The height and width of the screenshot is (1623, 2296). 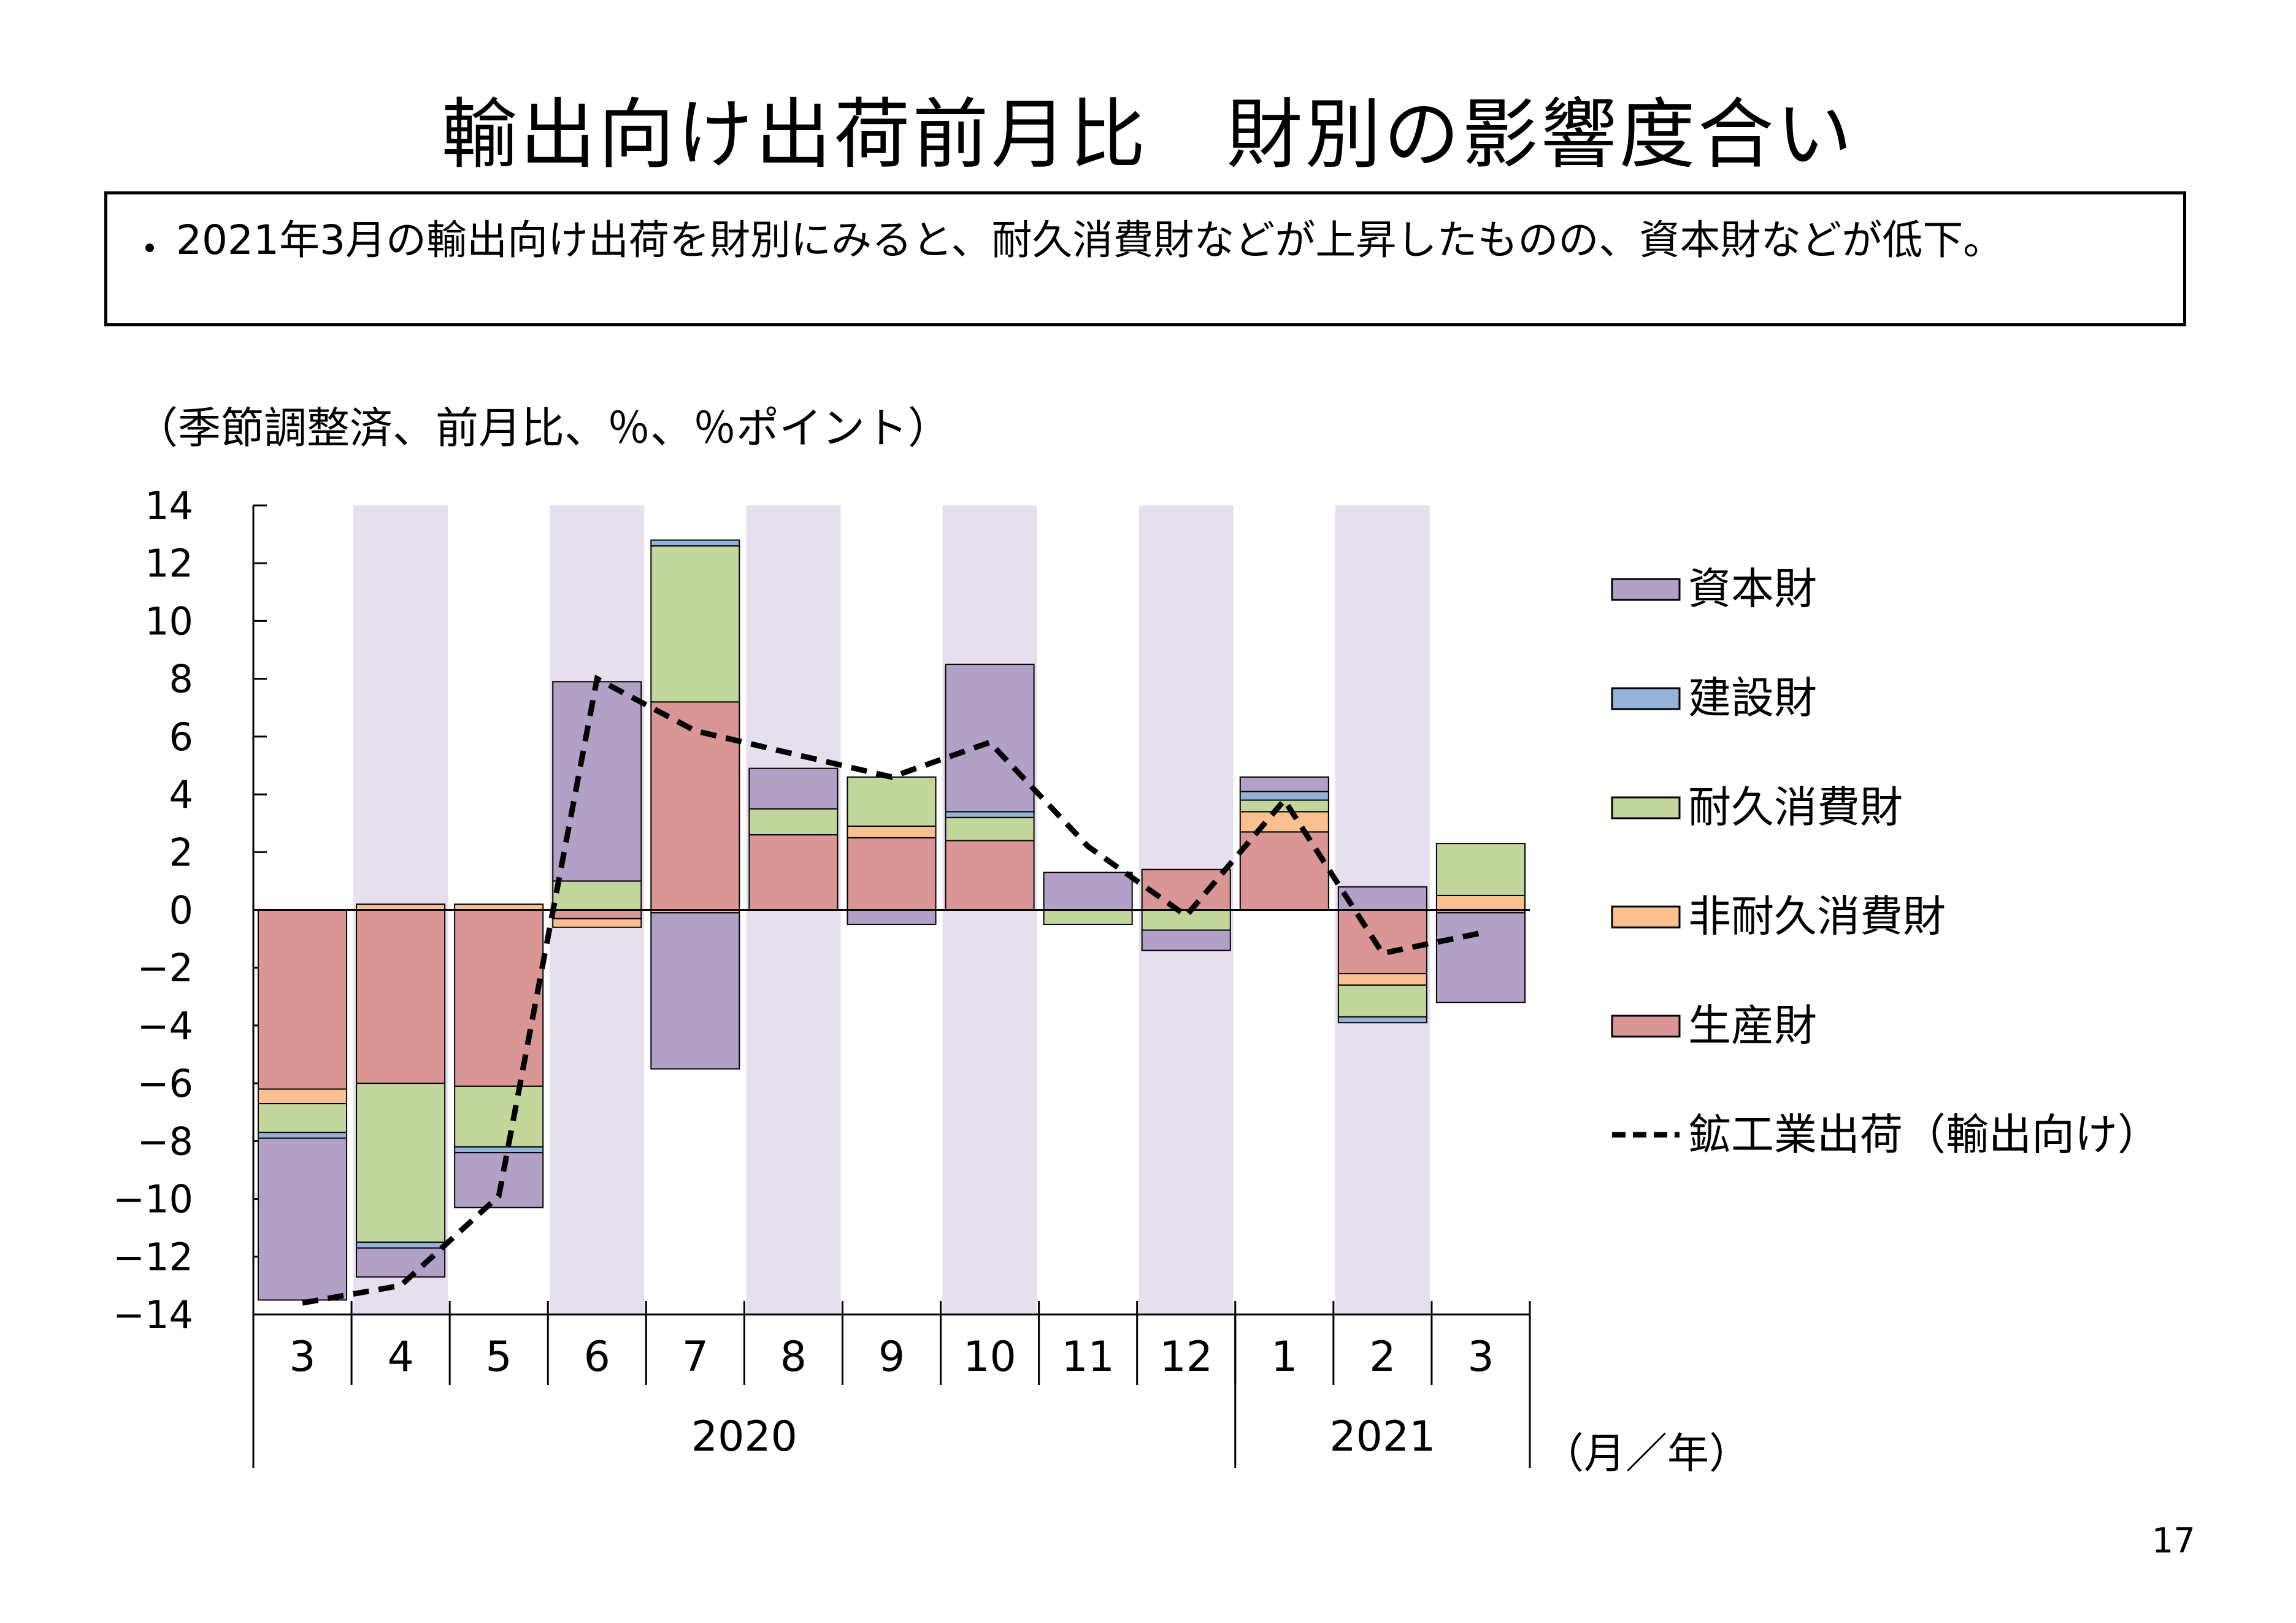 I want to click on y-tick-label: −6, so click(x=165, y=1083).